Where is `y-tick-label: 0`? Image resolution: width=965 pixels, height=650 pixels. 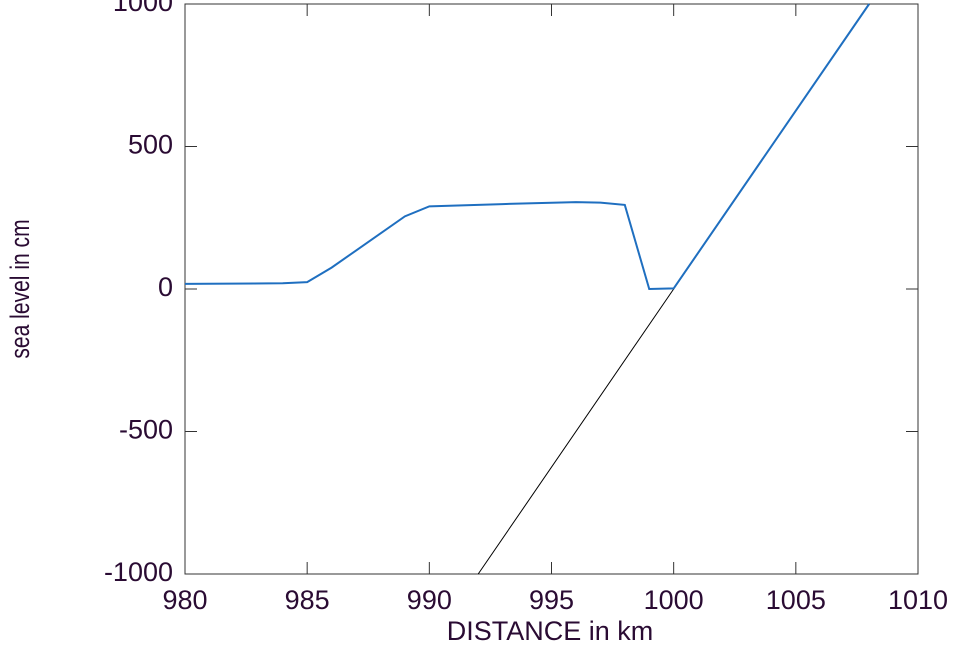
y-tick-label: 0 is located at coordinates (165, 287).